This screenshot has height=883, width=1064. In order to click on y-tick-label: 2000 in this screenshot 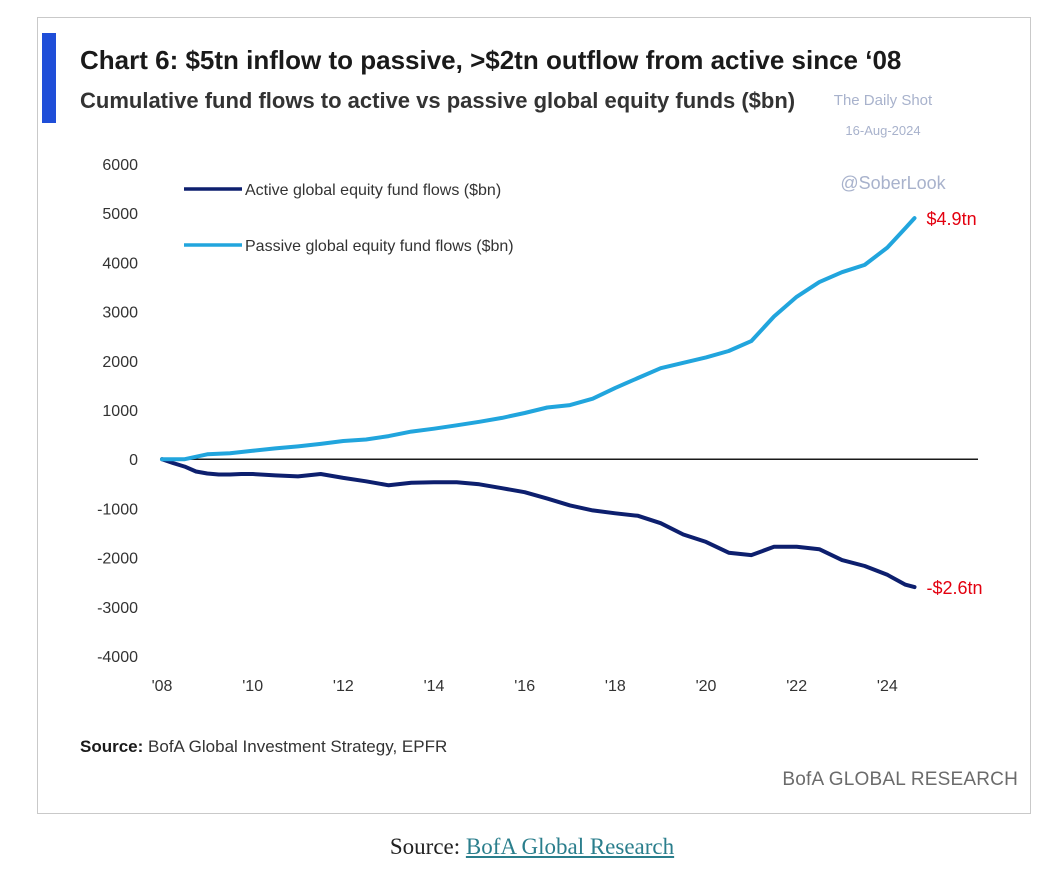, I will do `click(120, 362)`.